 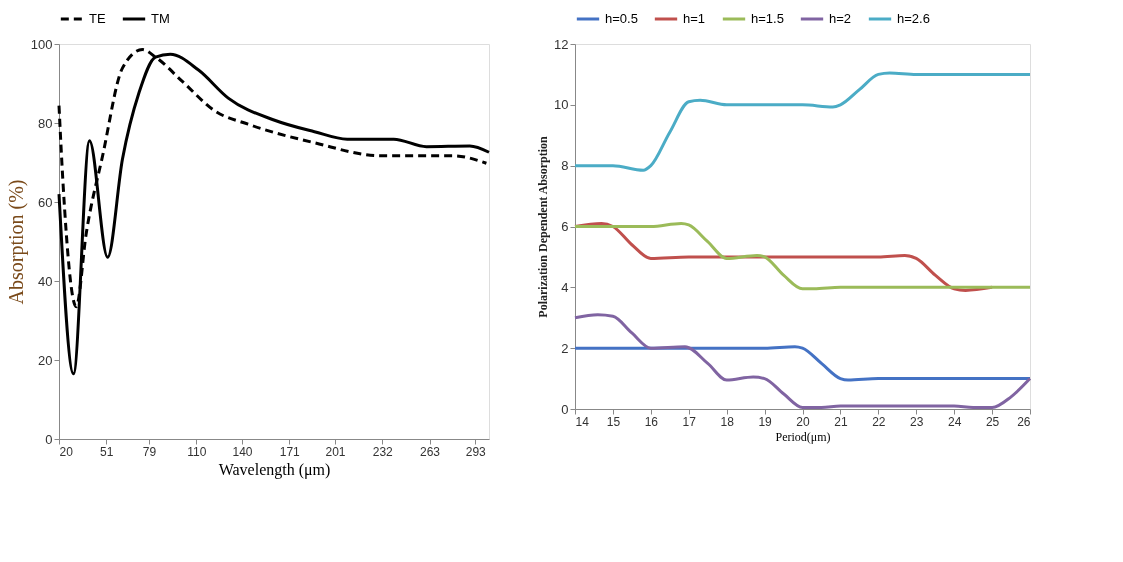 I want to click on y-tick-label: 20, so click(x=45, y=360).